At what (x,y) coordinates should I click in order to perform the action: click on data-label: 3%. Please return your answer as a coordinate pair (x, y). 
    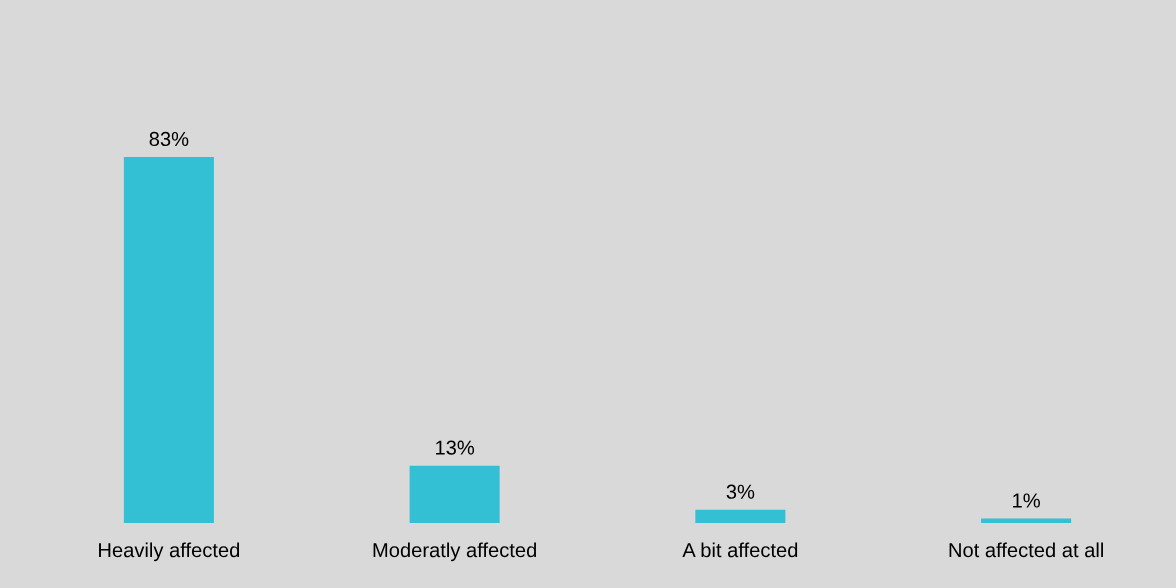
    Looking at the image, I should click on (740, 491).